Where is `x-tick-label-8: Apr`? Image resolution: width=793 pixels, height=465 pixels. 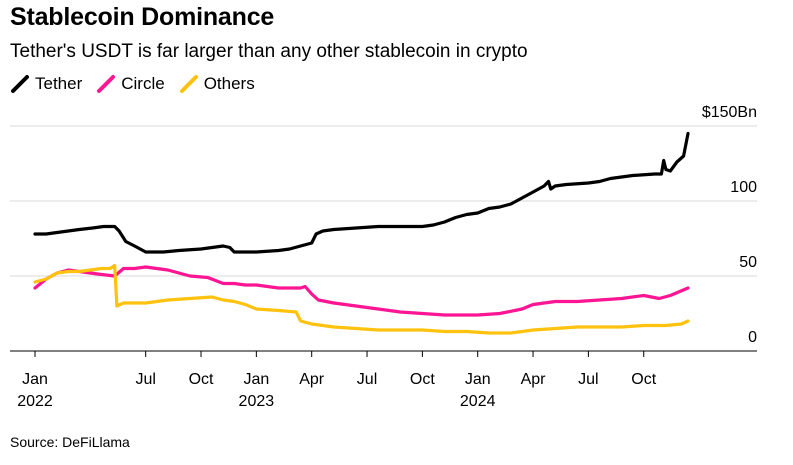 x-tick-label-8: Apr is located at coordinates (534, 379).